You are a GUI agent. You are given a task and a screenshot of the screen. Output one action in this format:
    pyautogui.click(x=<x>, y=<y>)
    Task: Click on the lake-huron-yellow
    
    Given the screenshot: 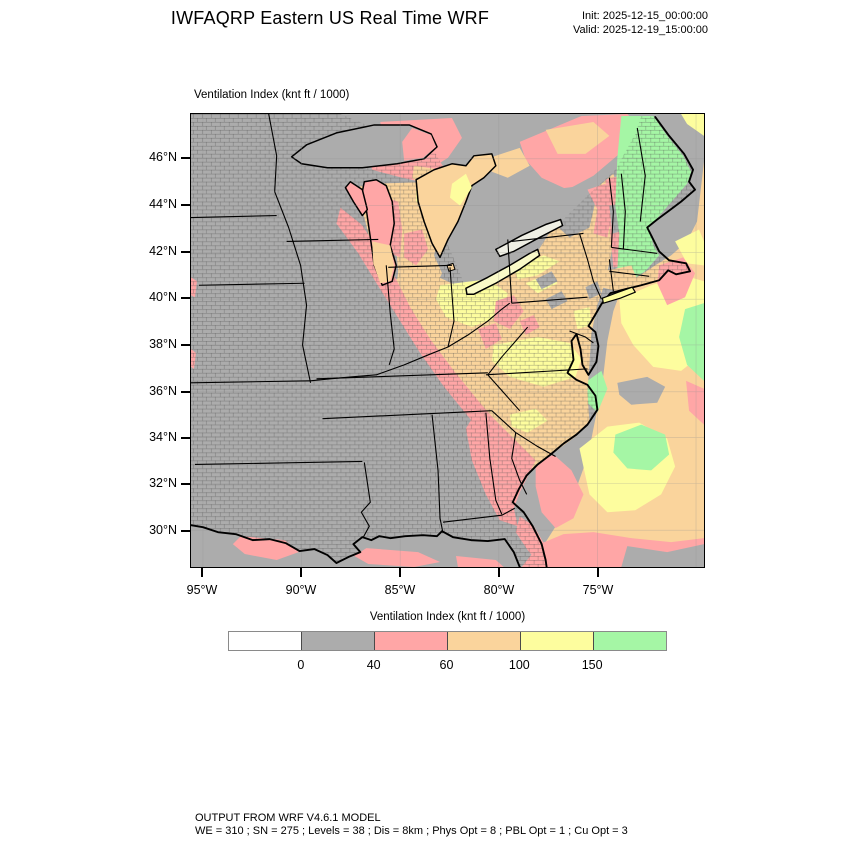 What is the action you would take?
    pyautogui.click(x=460, y=189)
    